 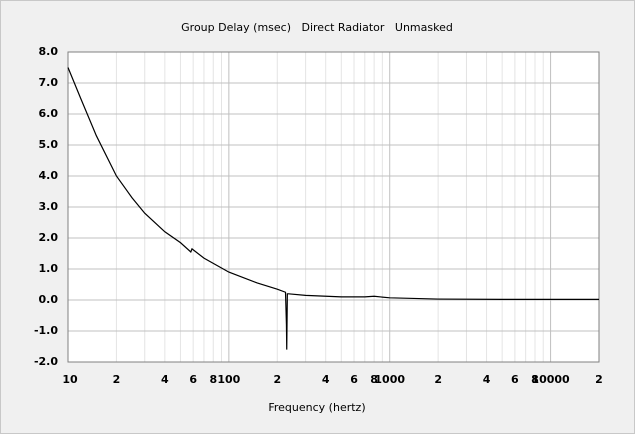 I want to click on y-tick-label: 6.0, so click(x=49, y=113).